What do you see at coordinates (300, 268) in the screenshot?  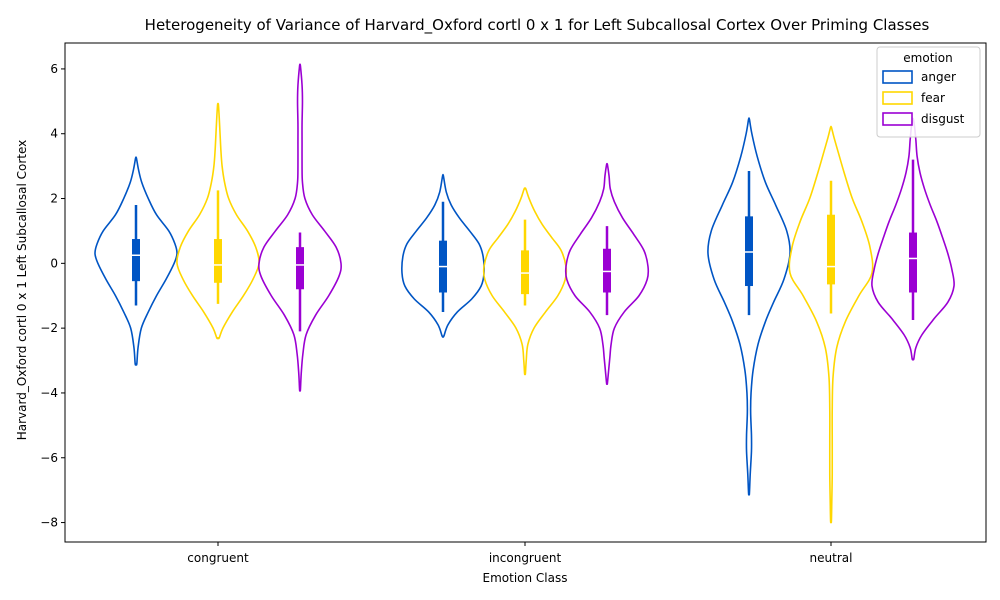 I see `iqr-box-disgust-congruent` at bounding box center [300, 268].